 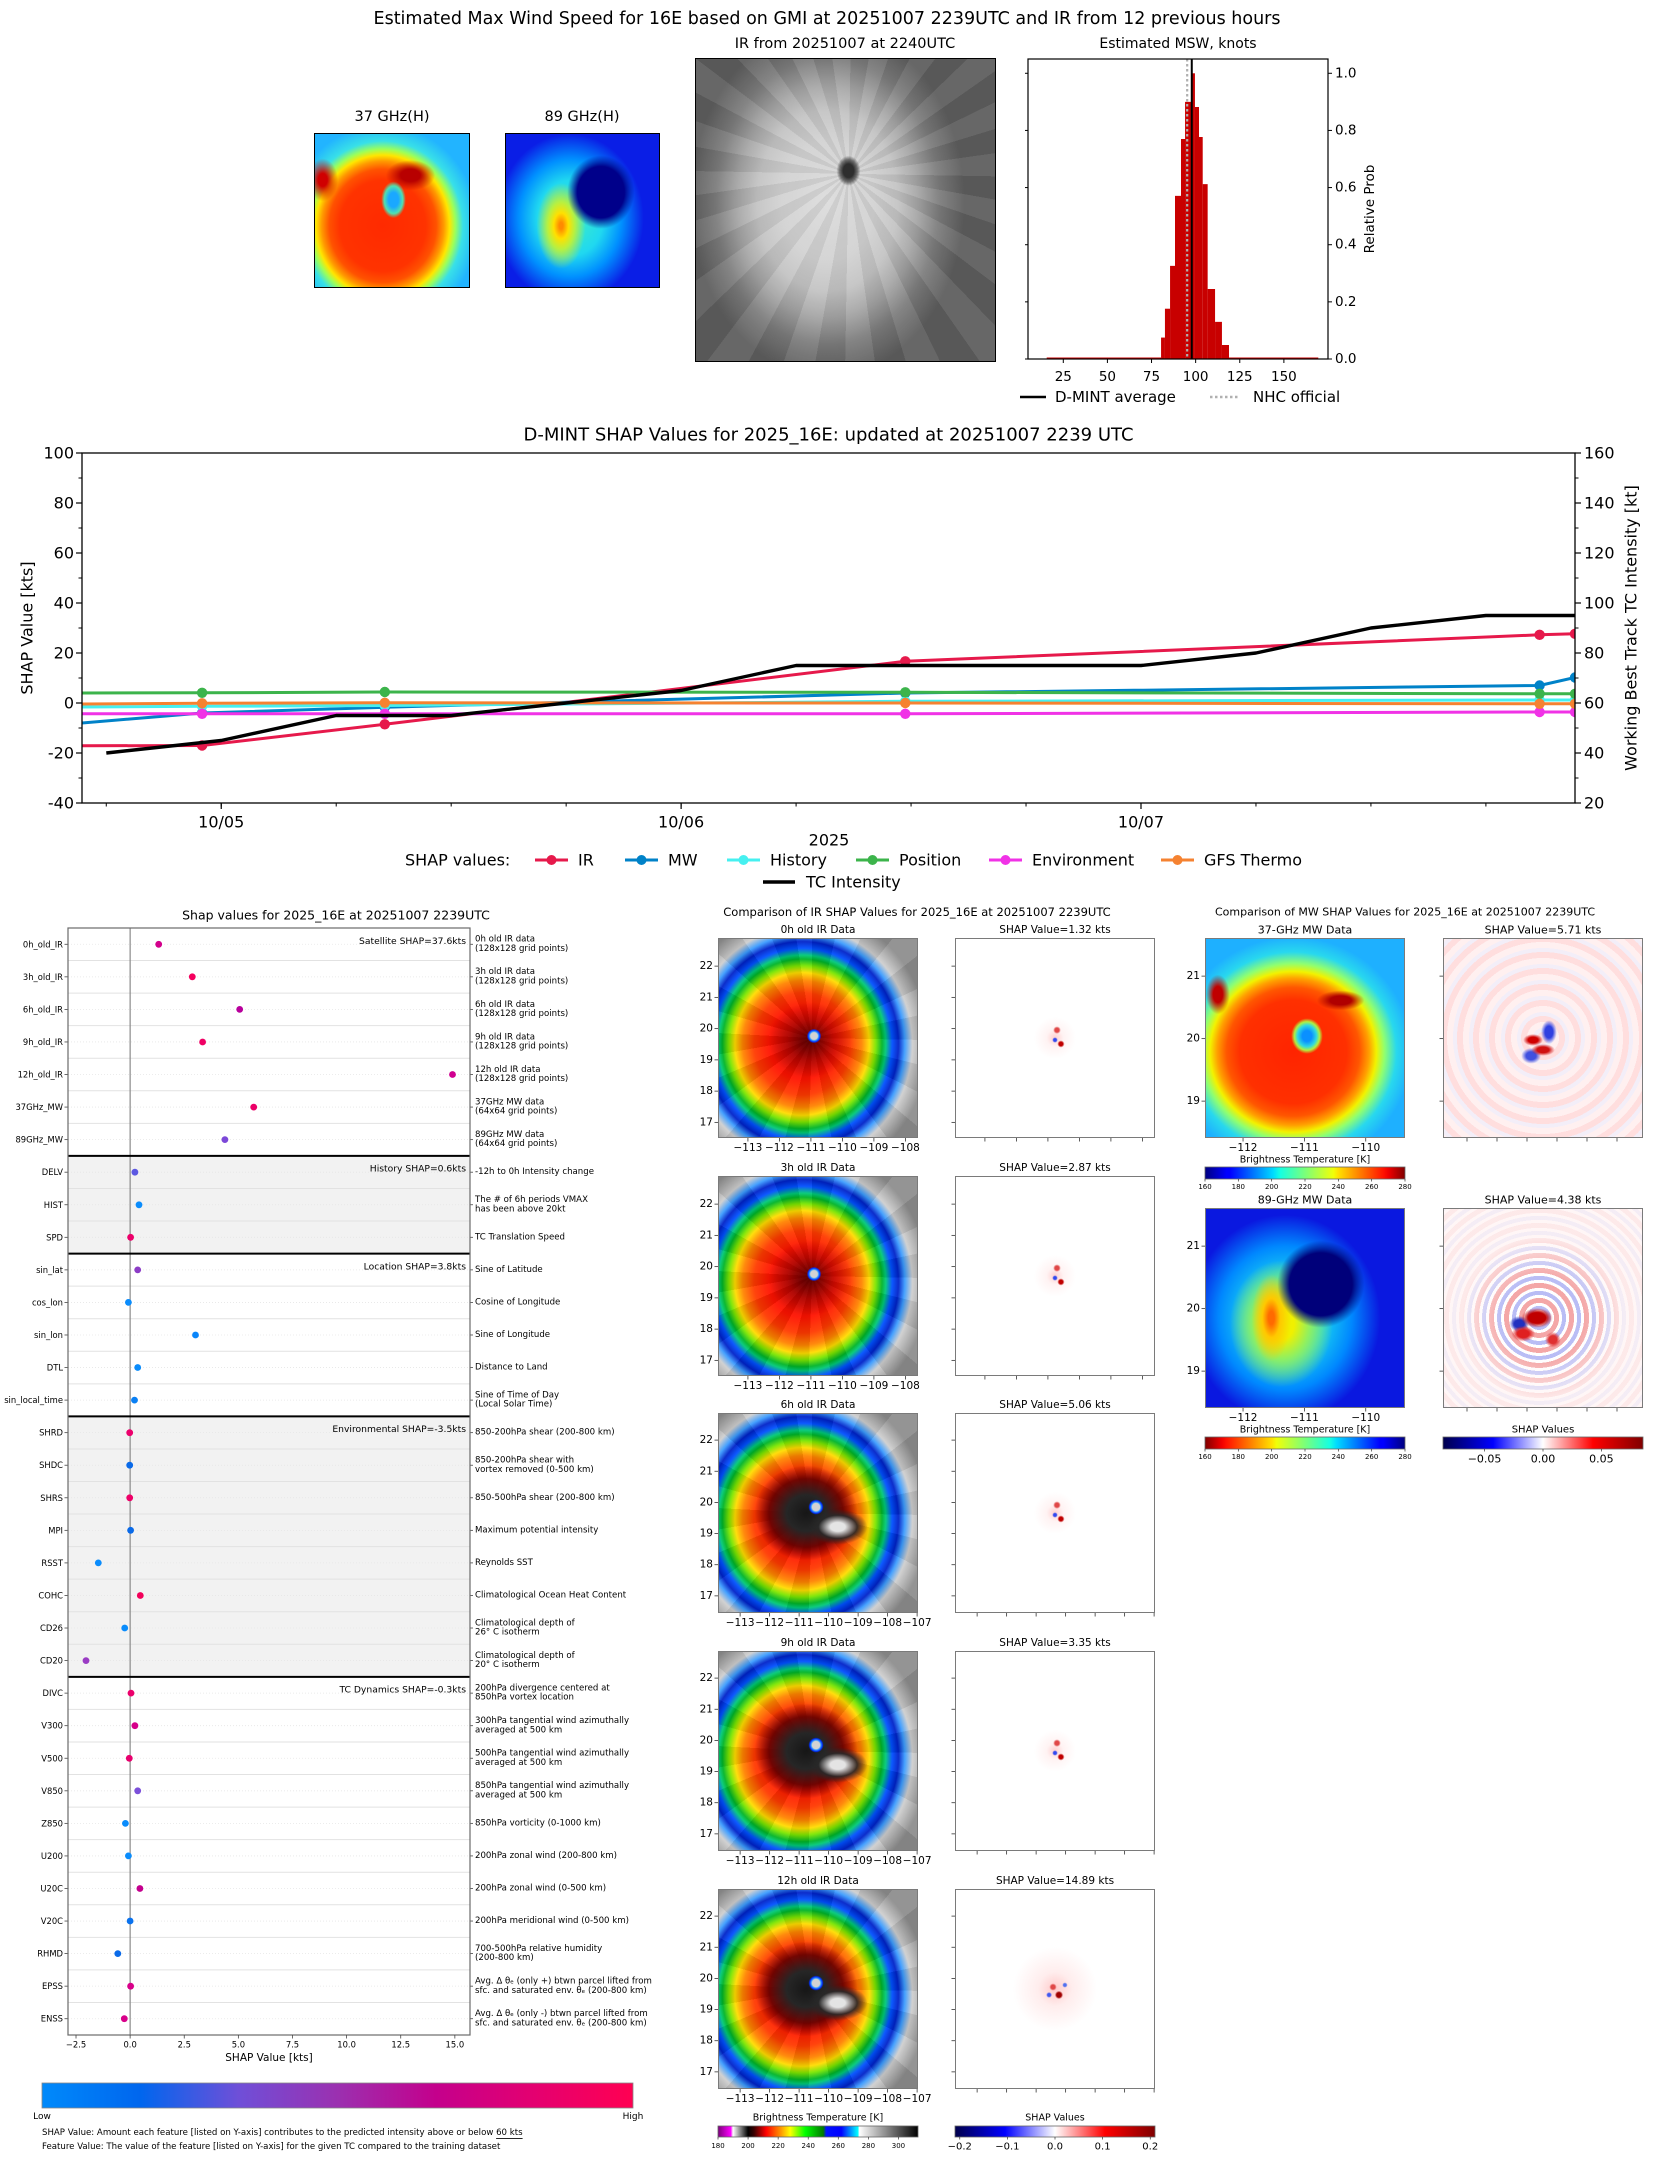 I want to click on feature-description: The # of 6h periods VMAX, so click(x=531, y=1200).